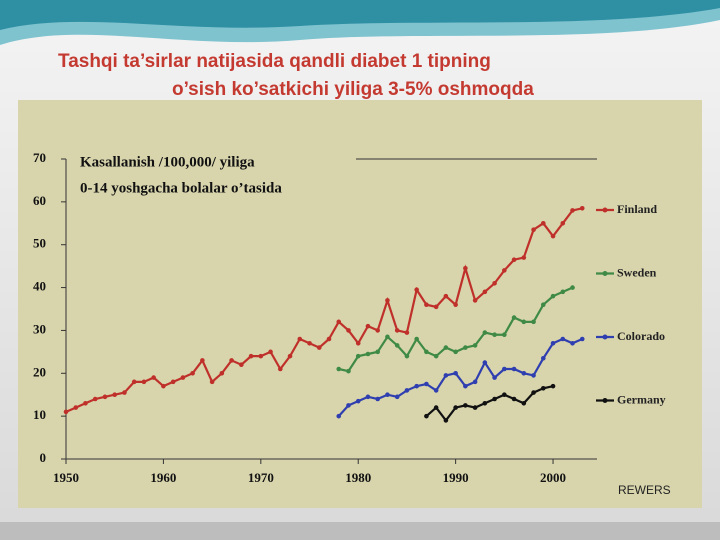  What do you see at coordinates (360, 15) in the screenshot?
I see `top-wave-dark` at bounding box center [360, 15].